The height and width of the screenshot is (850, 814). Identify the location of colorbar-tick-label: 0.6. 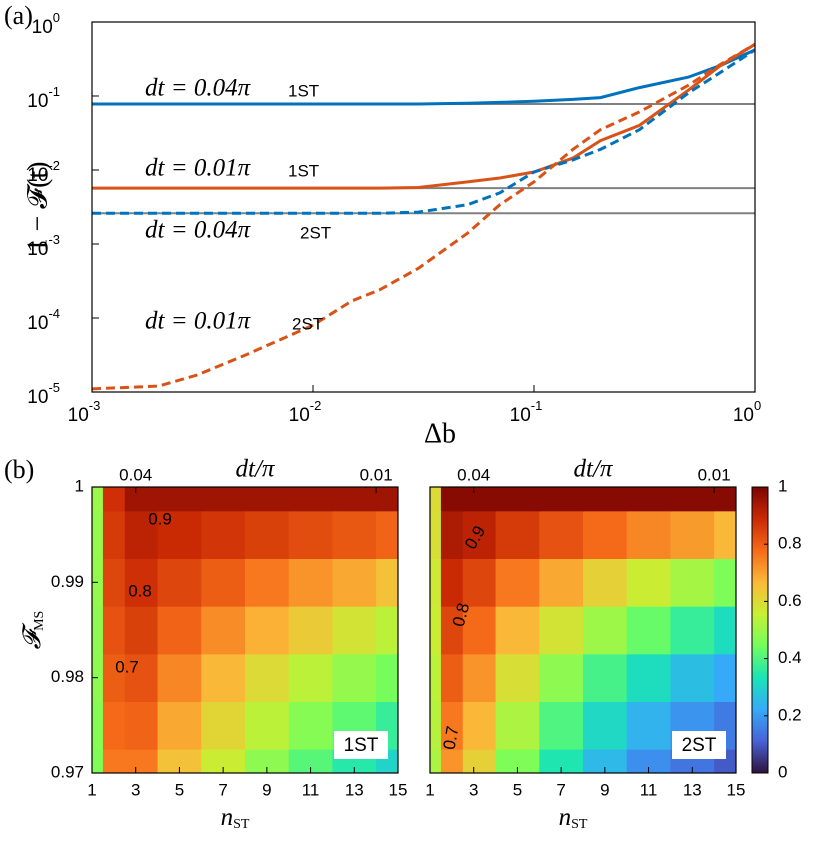
(790, 600).